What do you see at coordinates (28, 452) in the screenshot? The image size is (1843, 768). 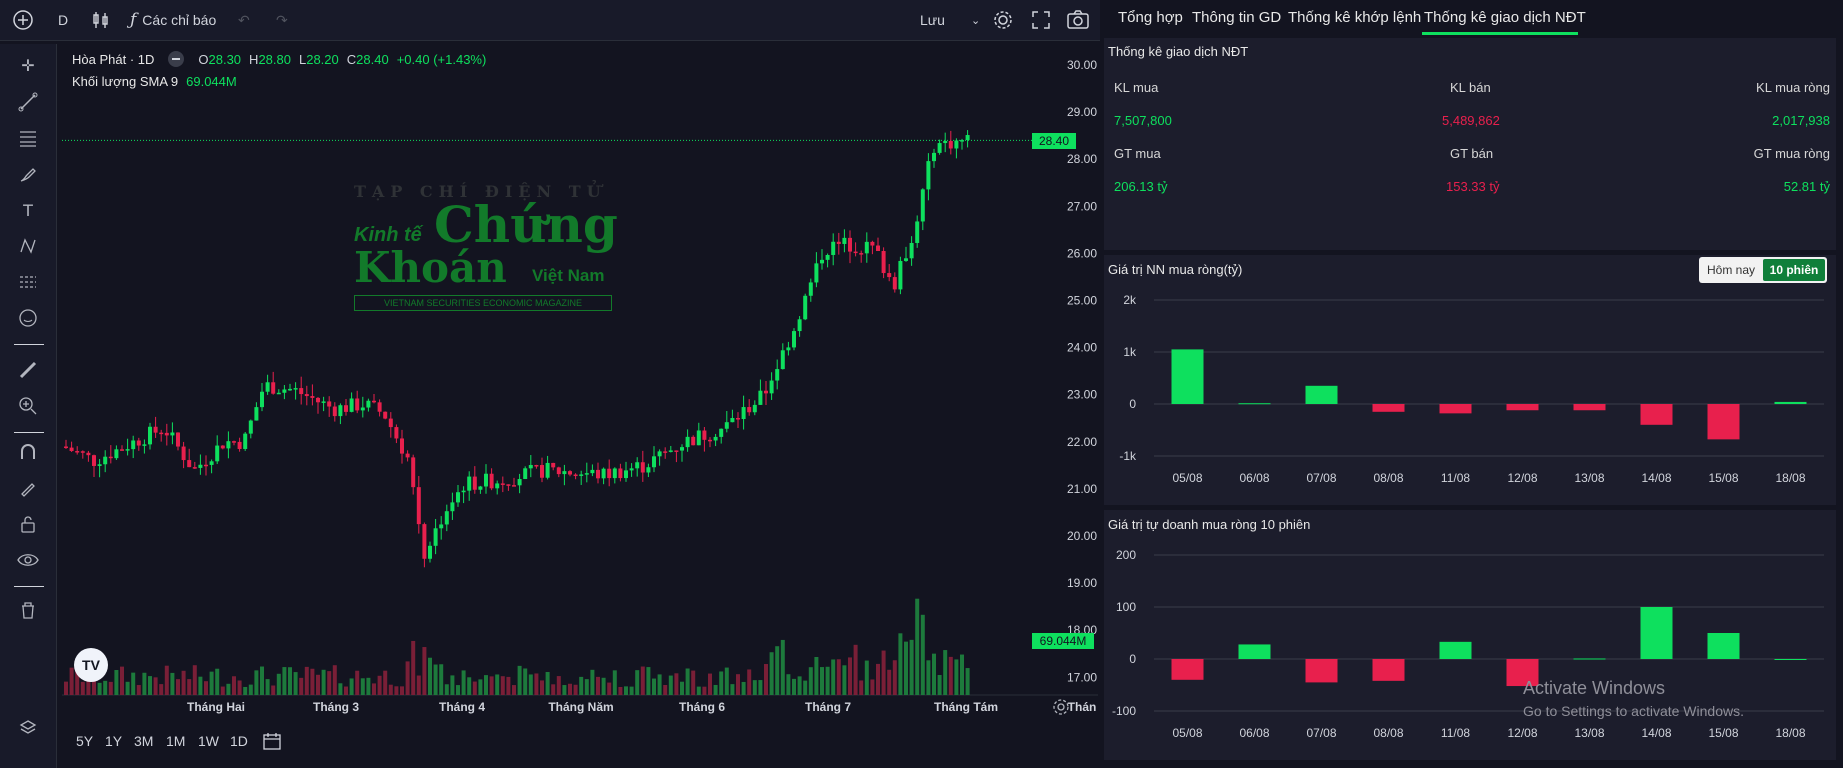 I see `magnet-icon` at bounding box center [28, 452].